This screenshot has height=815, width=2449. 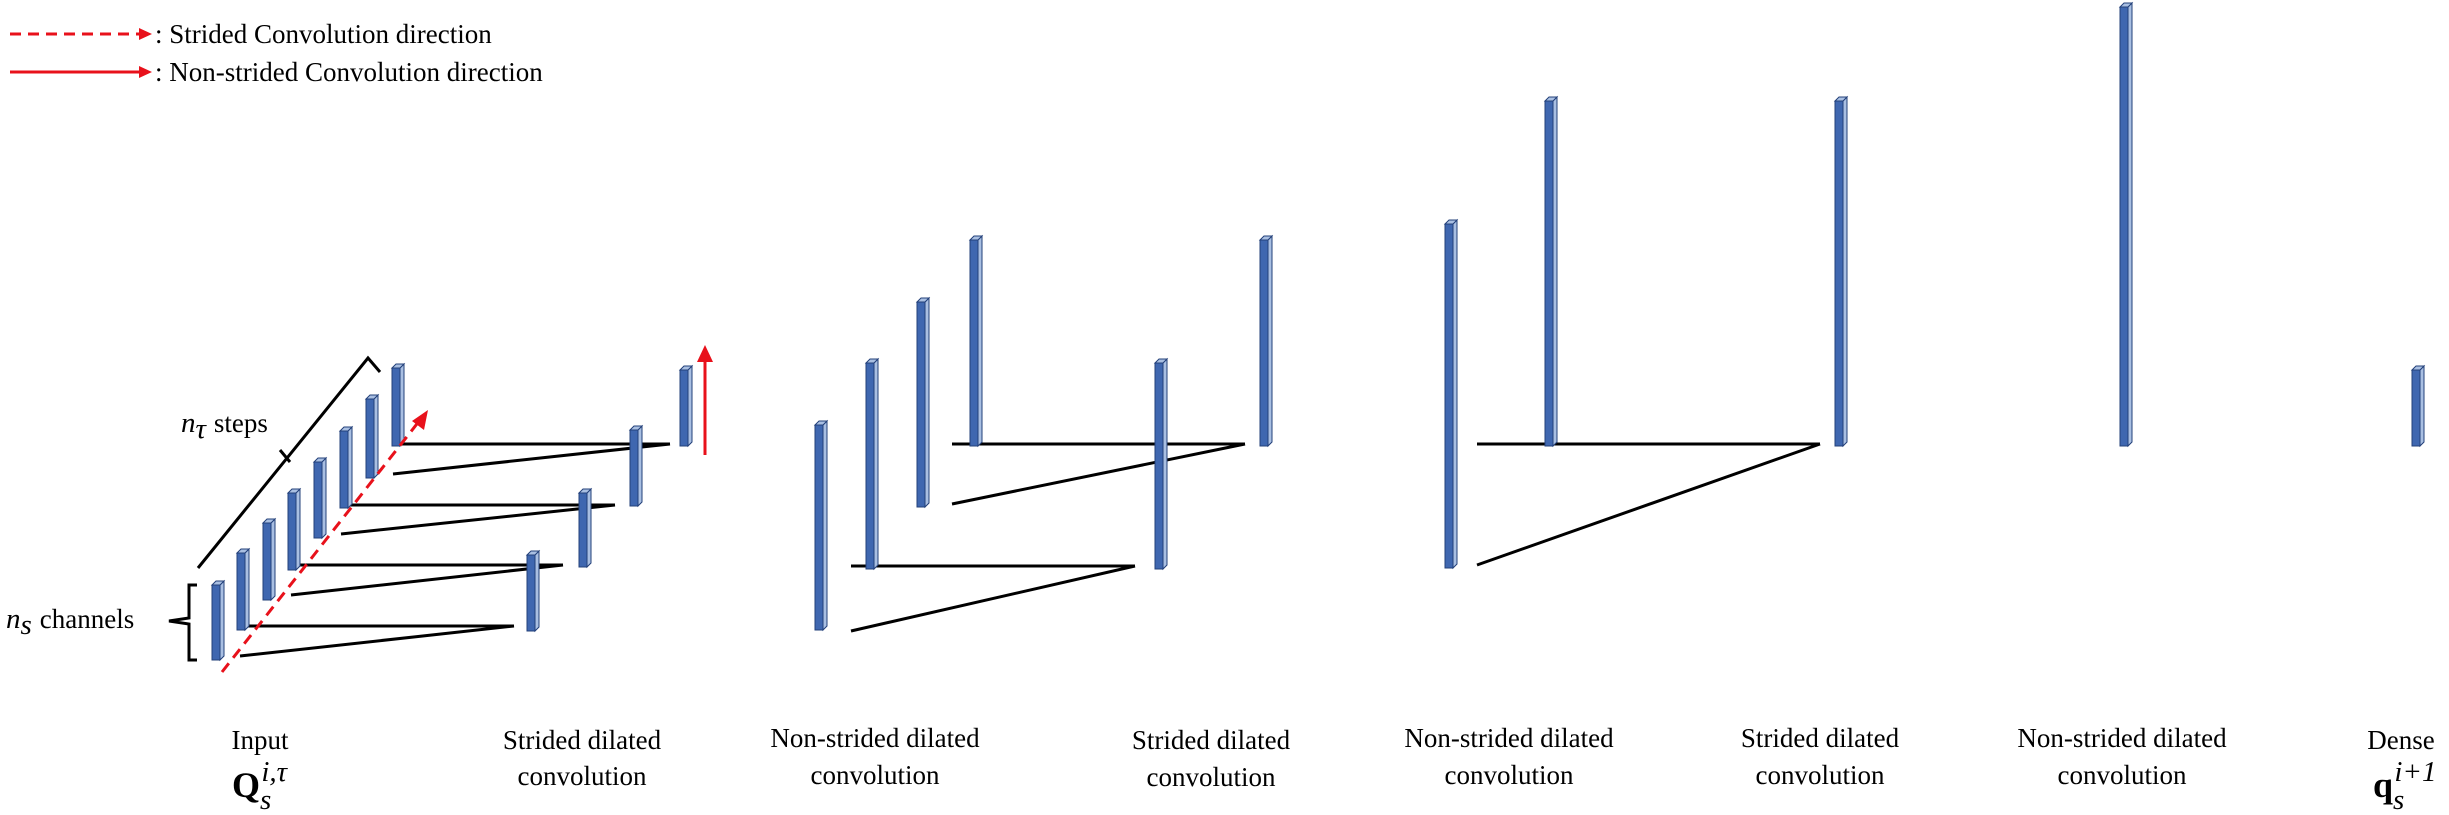 What do you see at coordinates (875, 775) in the screenshot?
I see `stage2-caption-line2: convolution` at bounding box center [875, 775].